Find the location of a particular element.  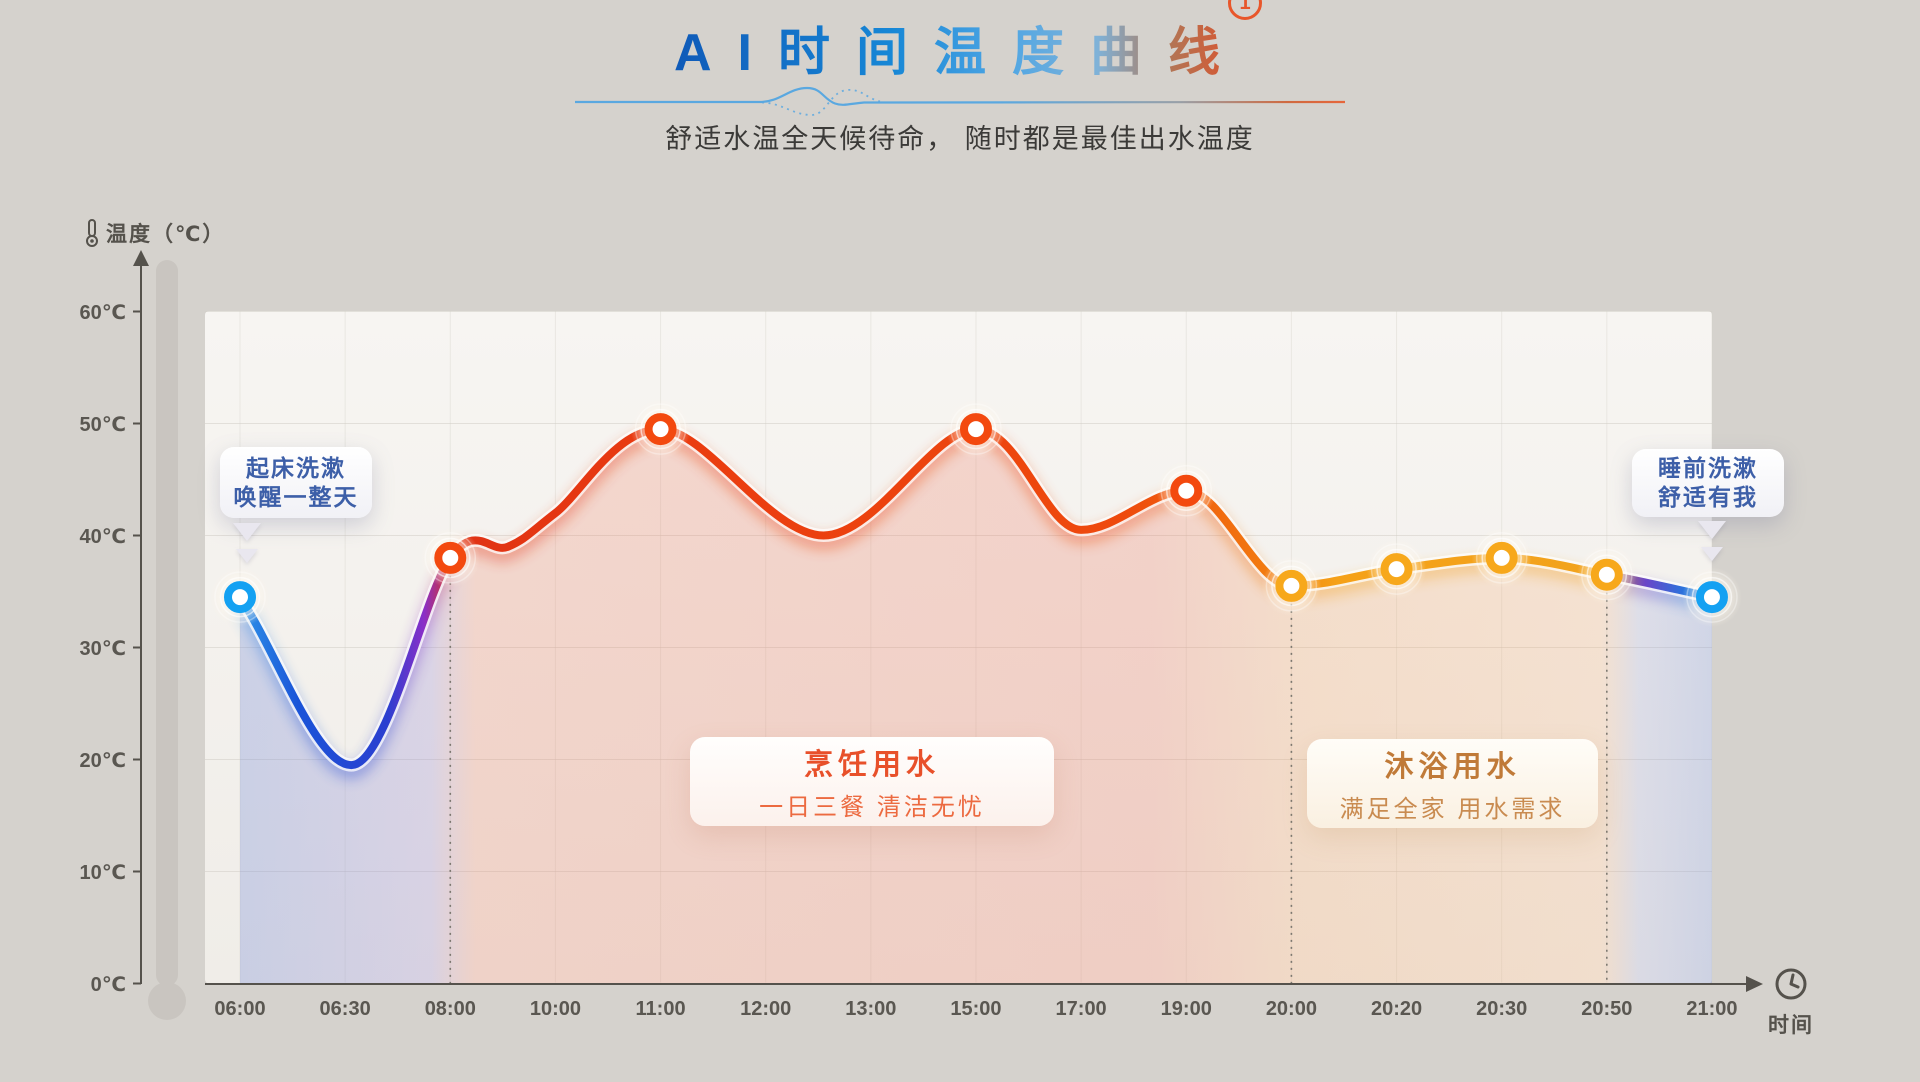

y-tick-label: 20℃ is located at coordinates (102, 760).